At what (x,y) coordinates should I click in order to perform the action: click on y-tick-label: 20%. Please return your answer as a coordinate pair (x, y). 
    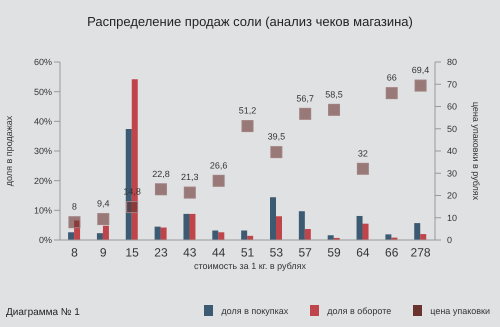
    Looking at the image, I should click on (43, 181).